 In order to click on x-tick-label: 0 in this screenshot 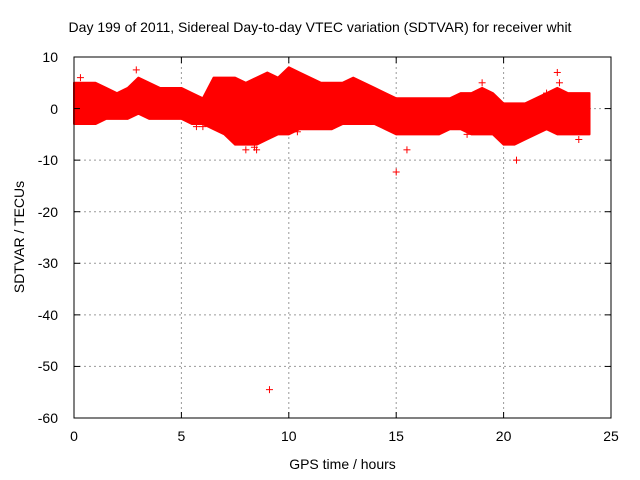, I will do `click(74, 436)`.